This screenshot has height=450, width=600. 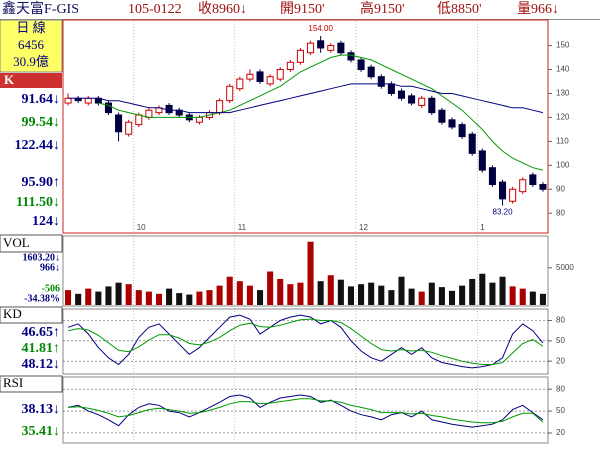 What do you see at coordinates (155, 9) in the screenshot?
I see `date: 105-0122` at bounding box center [155, 9].